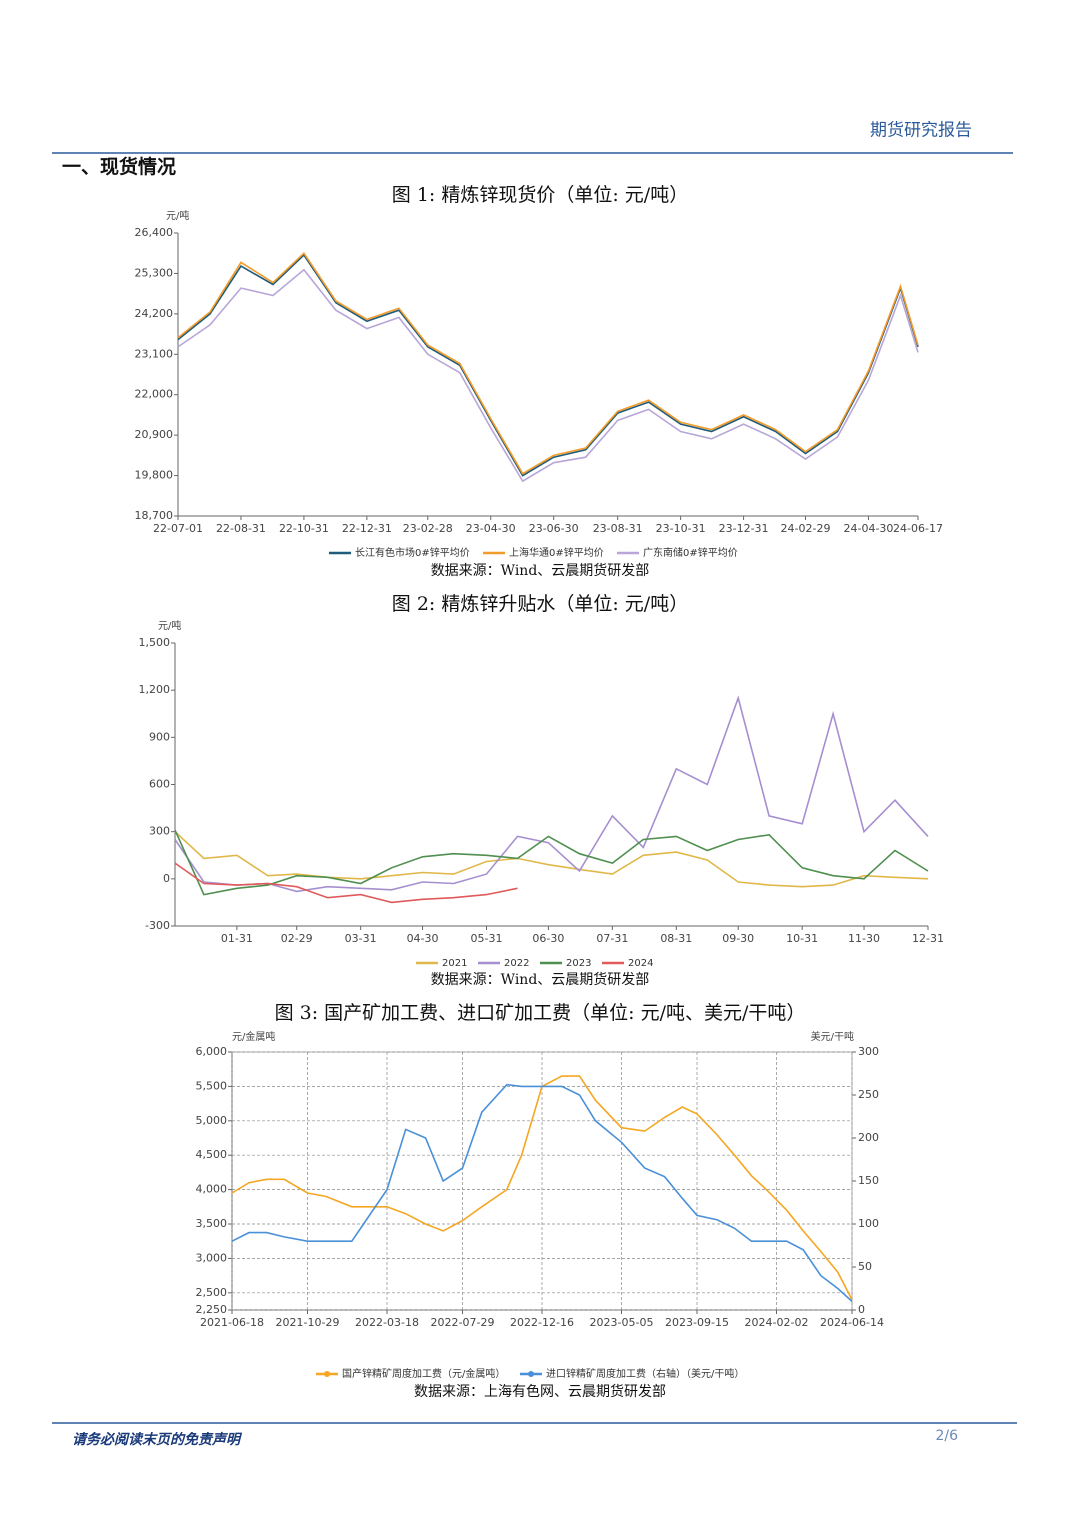  Describe the element at coordinates (548, 938) in the screenshot. I see `x-tick-label: 06-30` at that location.